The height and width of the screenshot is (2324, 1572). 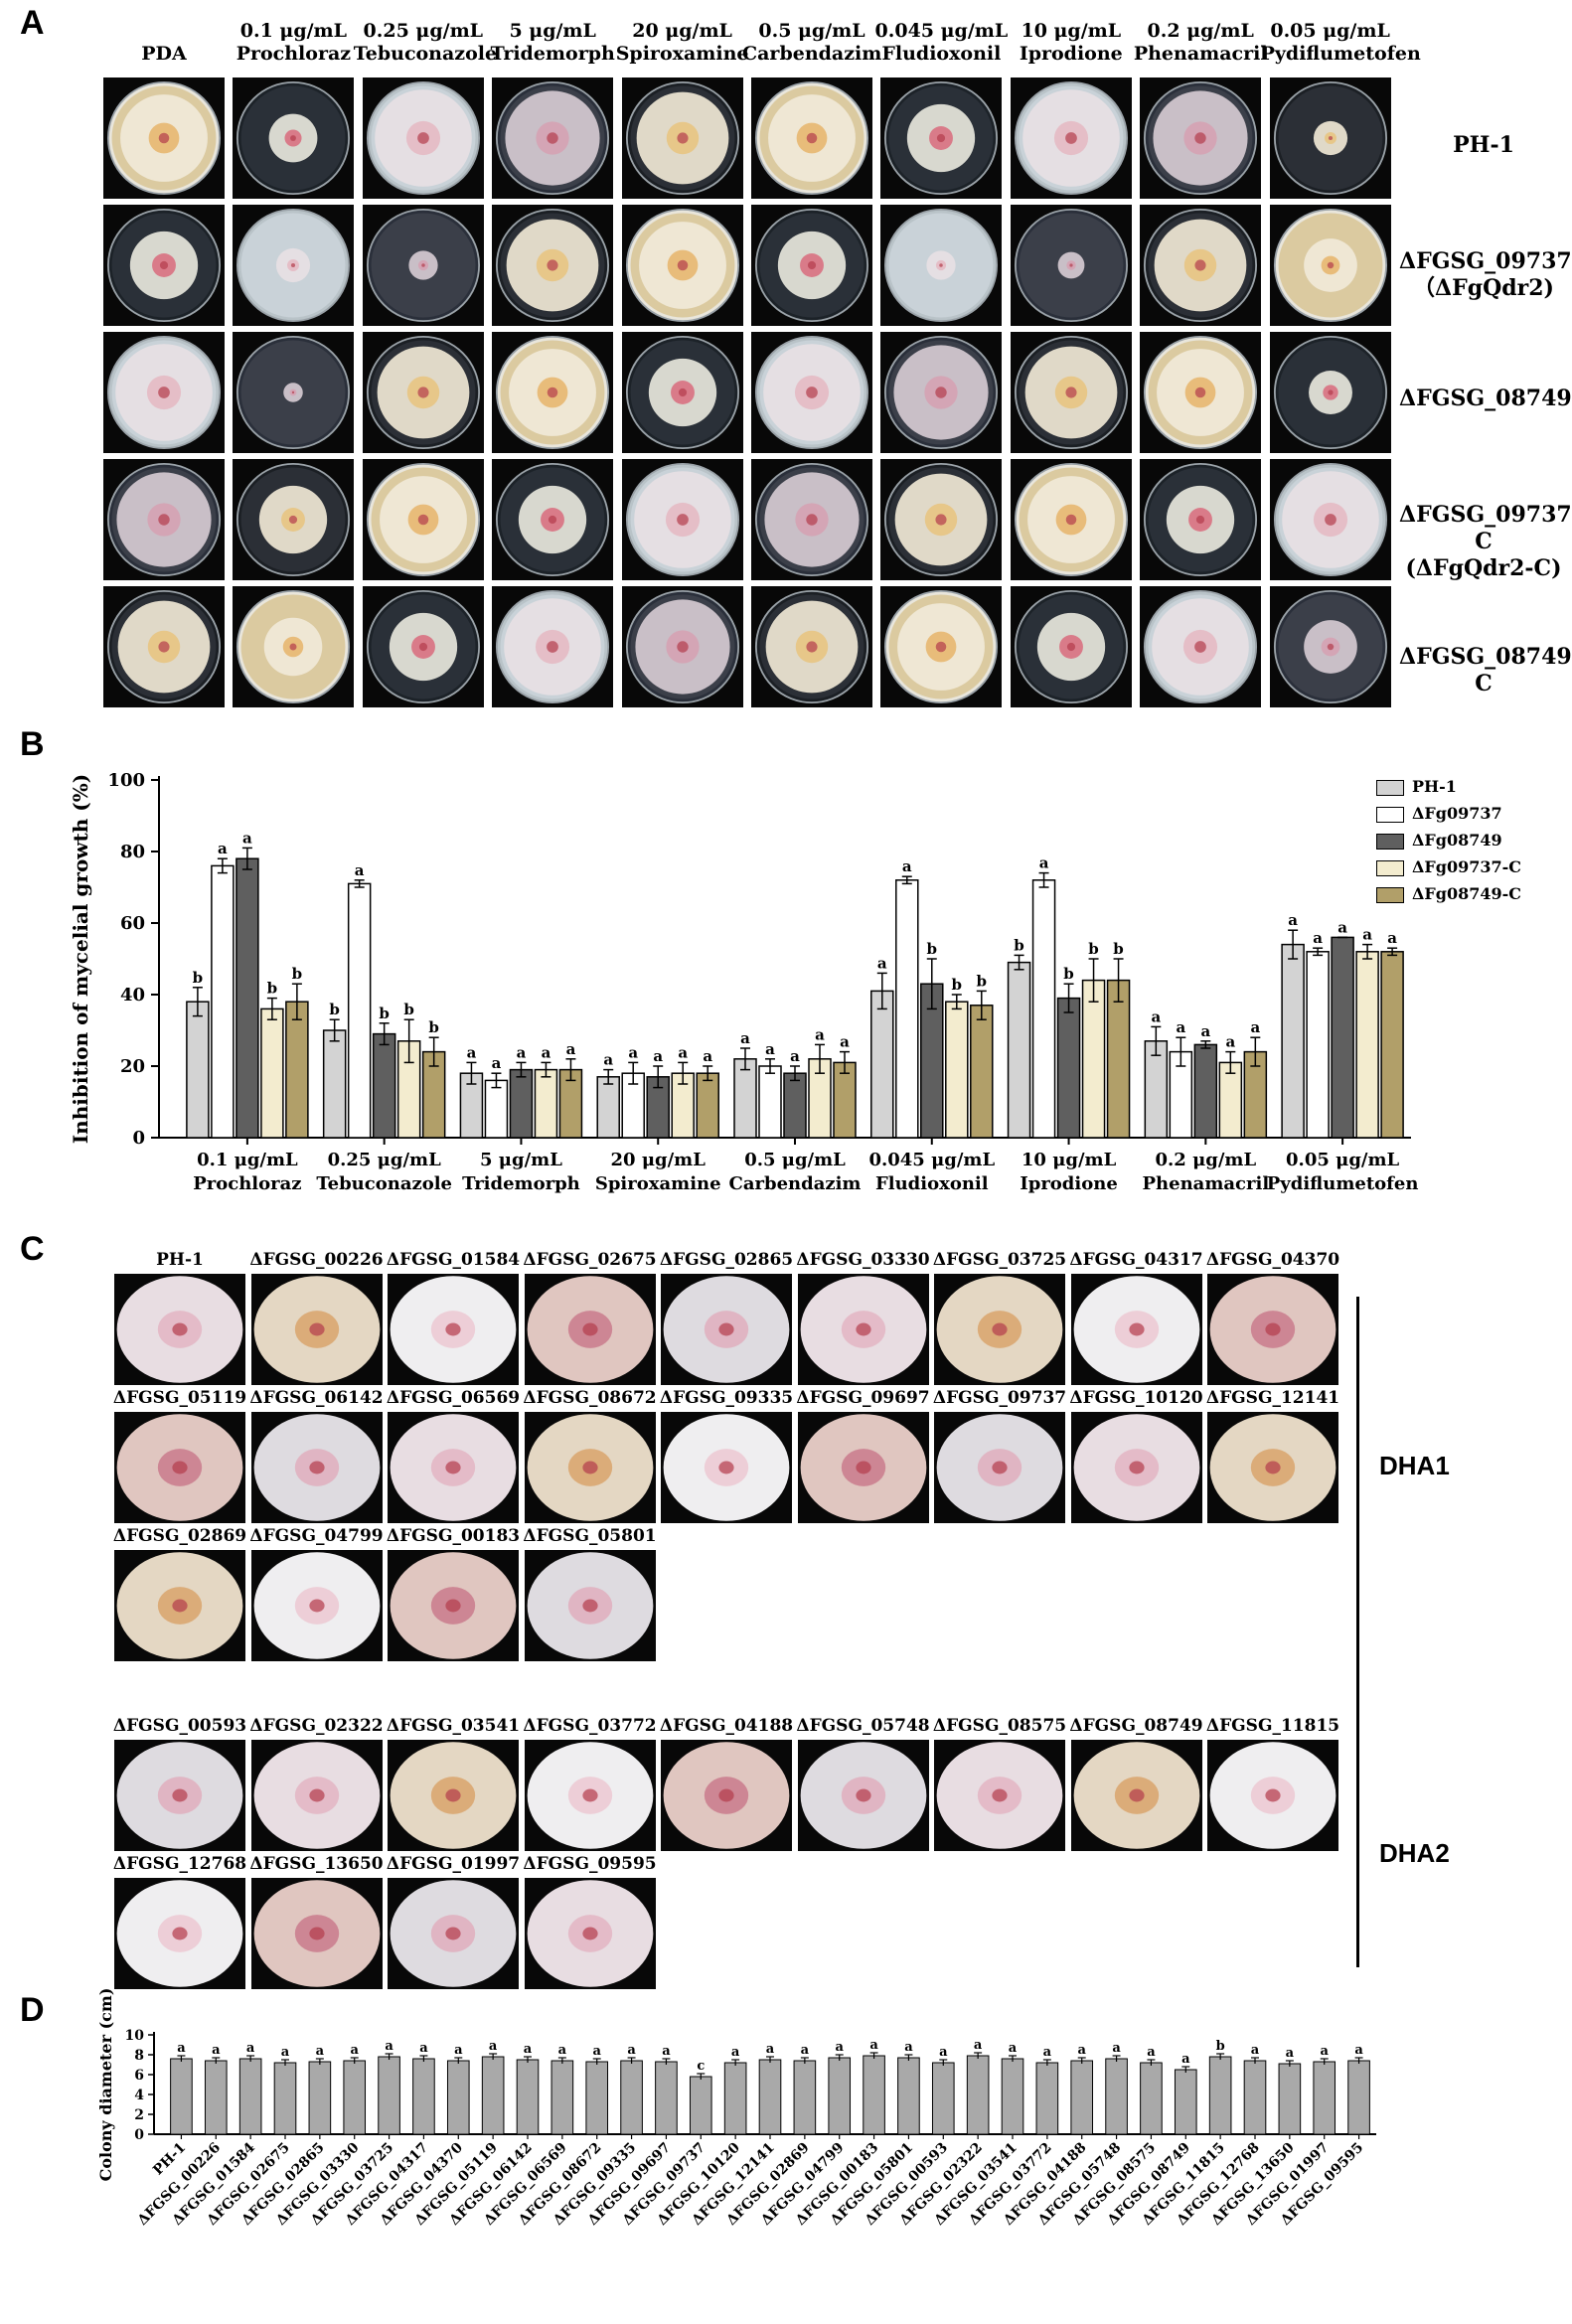 I want to click on strain-label: ΔFGSG_02865, so click(x=726, y=1260).